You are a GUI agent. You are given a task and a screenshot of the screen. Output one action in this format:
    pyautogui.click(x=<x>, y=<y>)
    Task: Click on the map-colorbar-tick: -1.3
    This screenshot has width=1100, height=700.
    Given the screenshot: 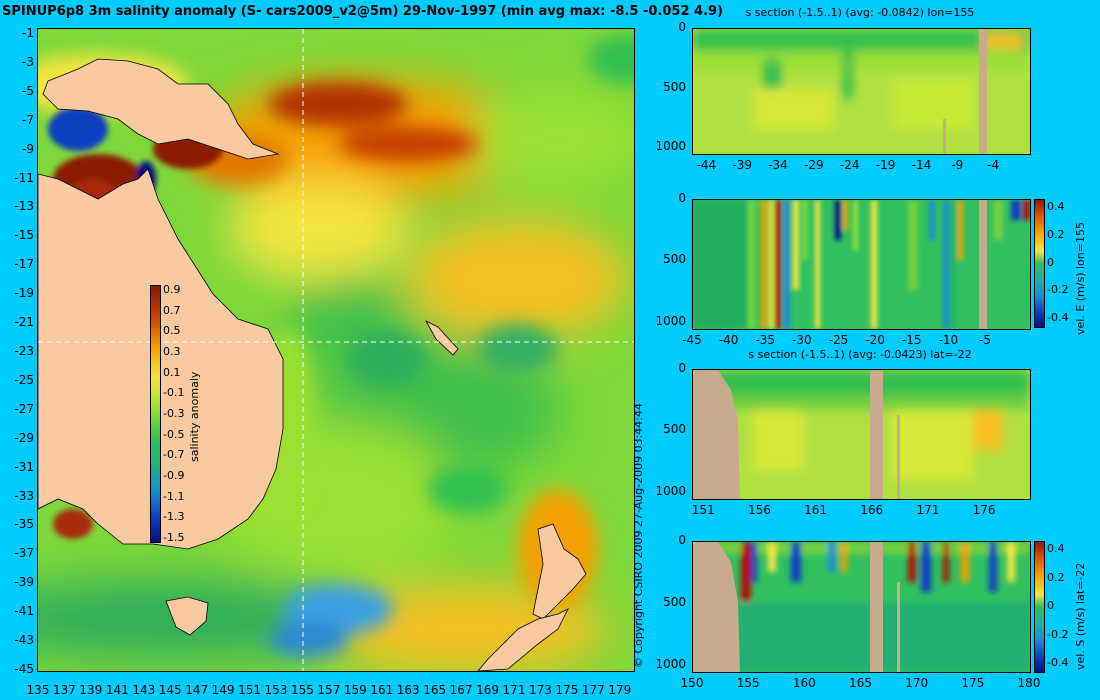 What is the action you would take?
    pyautogui.click(x=174, y=517)
    